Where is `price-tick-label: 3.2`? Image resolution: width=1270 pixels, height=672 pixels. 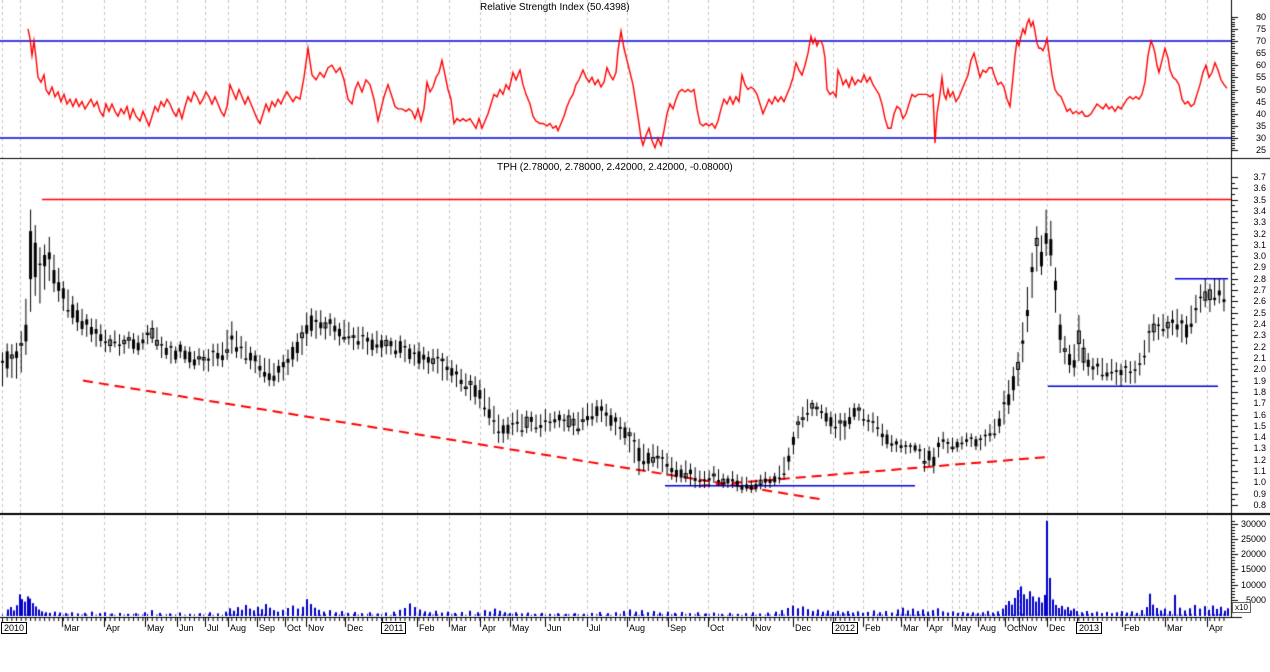 price-tick-label: 3.2 is located at coordinates (1259, 233).